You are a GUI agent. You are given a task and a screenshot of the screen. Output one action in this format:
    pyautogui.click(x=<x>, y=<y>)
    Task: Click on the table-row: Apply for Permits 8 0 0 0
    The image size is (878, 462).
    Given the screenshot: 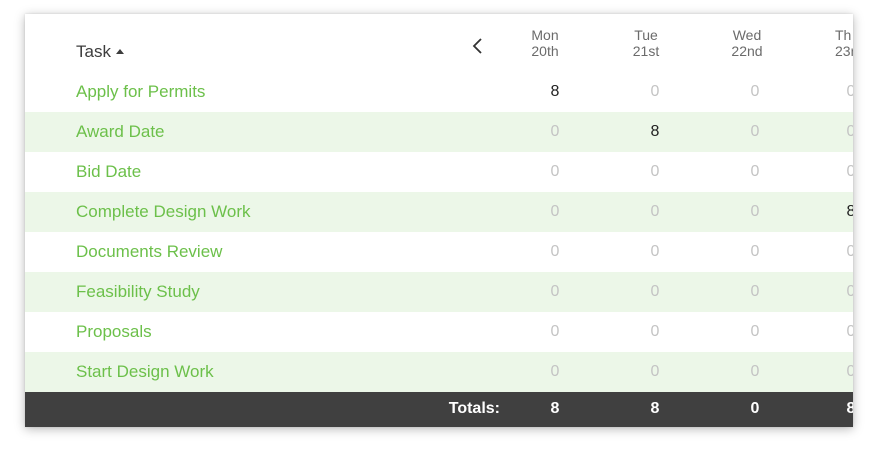 What is the action you would take?
    pyautogui.click(x=439, y=92)
    